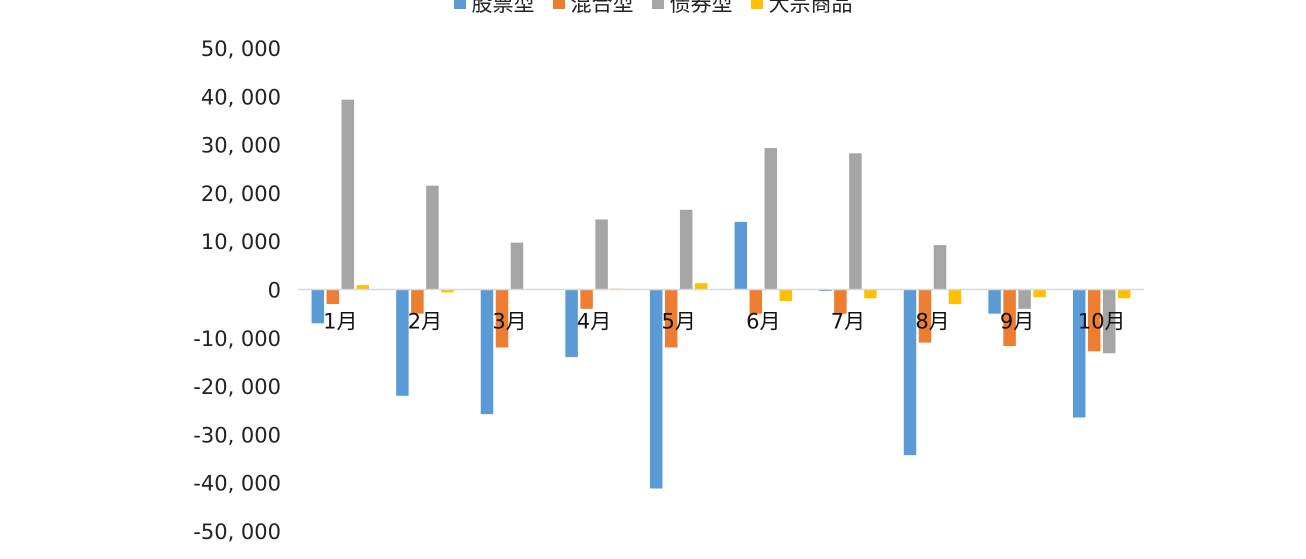 The width and height of the screenshot is (1306, 559). I want to click on legend-item: 混合型, so click(593, 9).